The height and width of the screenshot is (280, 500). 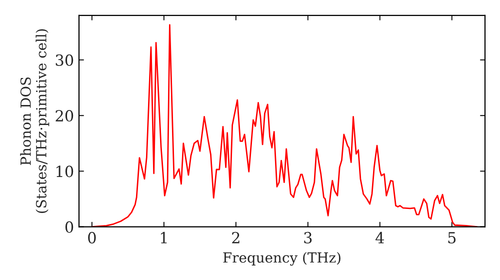 What do you see at coordinates (308, 238) in the screenshot?
I see `x-tick-label: 3` at bounding box center [308, 238].